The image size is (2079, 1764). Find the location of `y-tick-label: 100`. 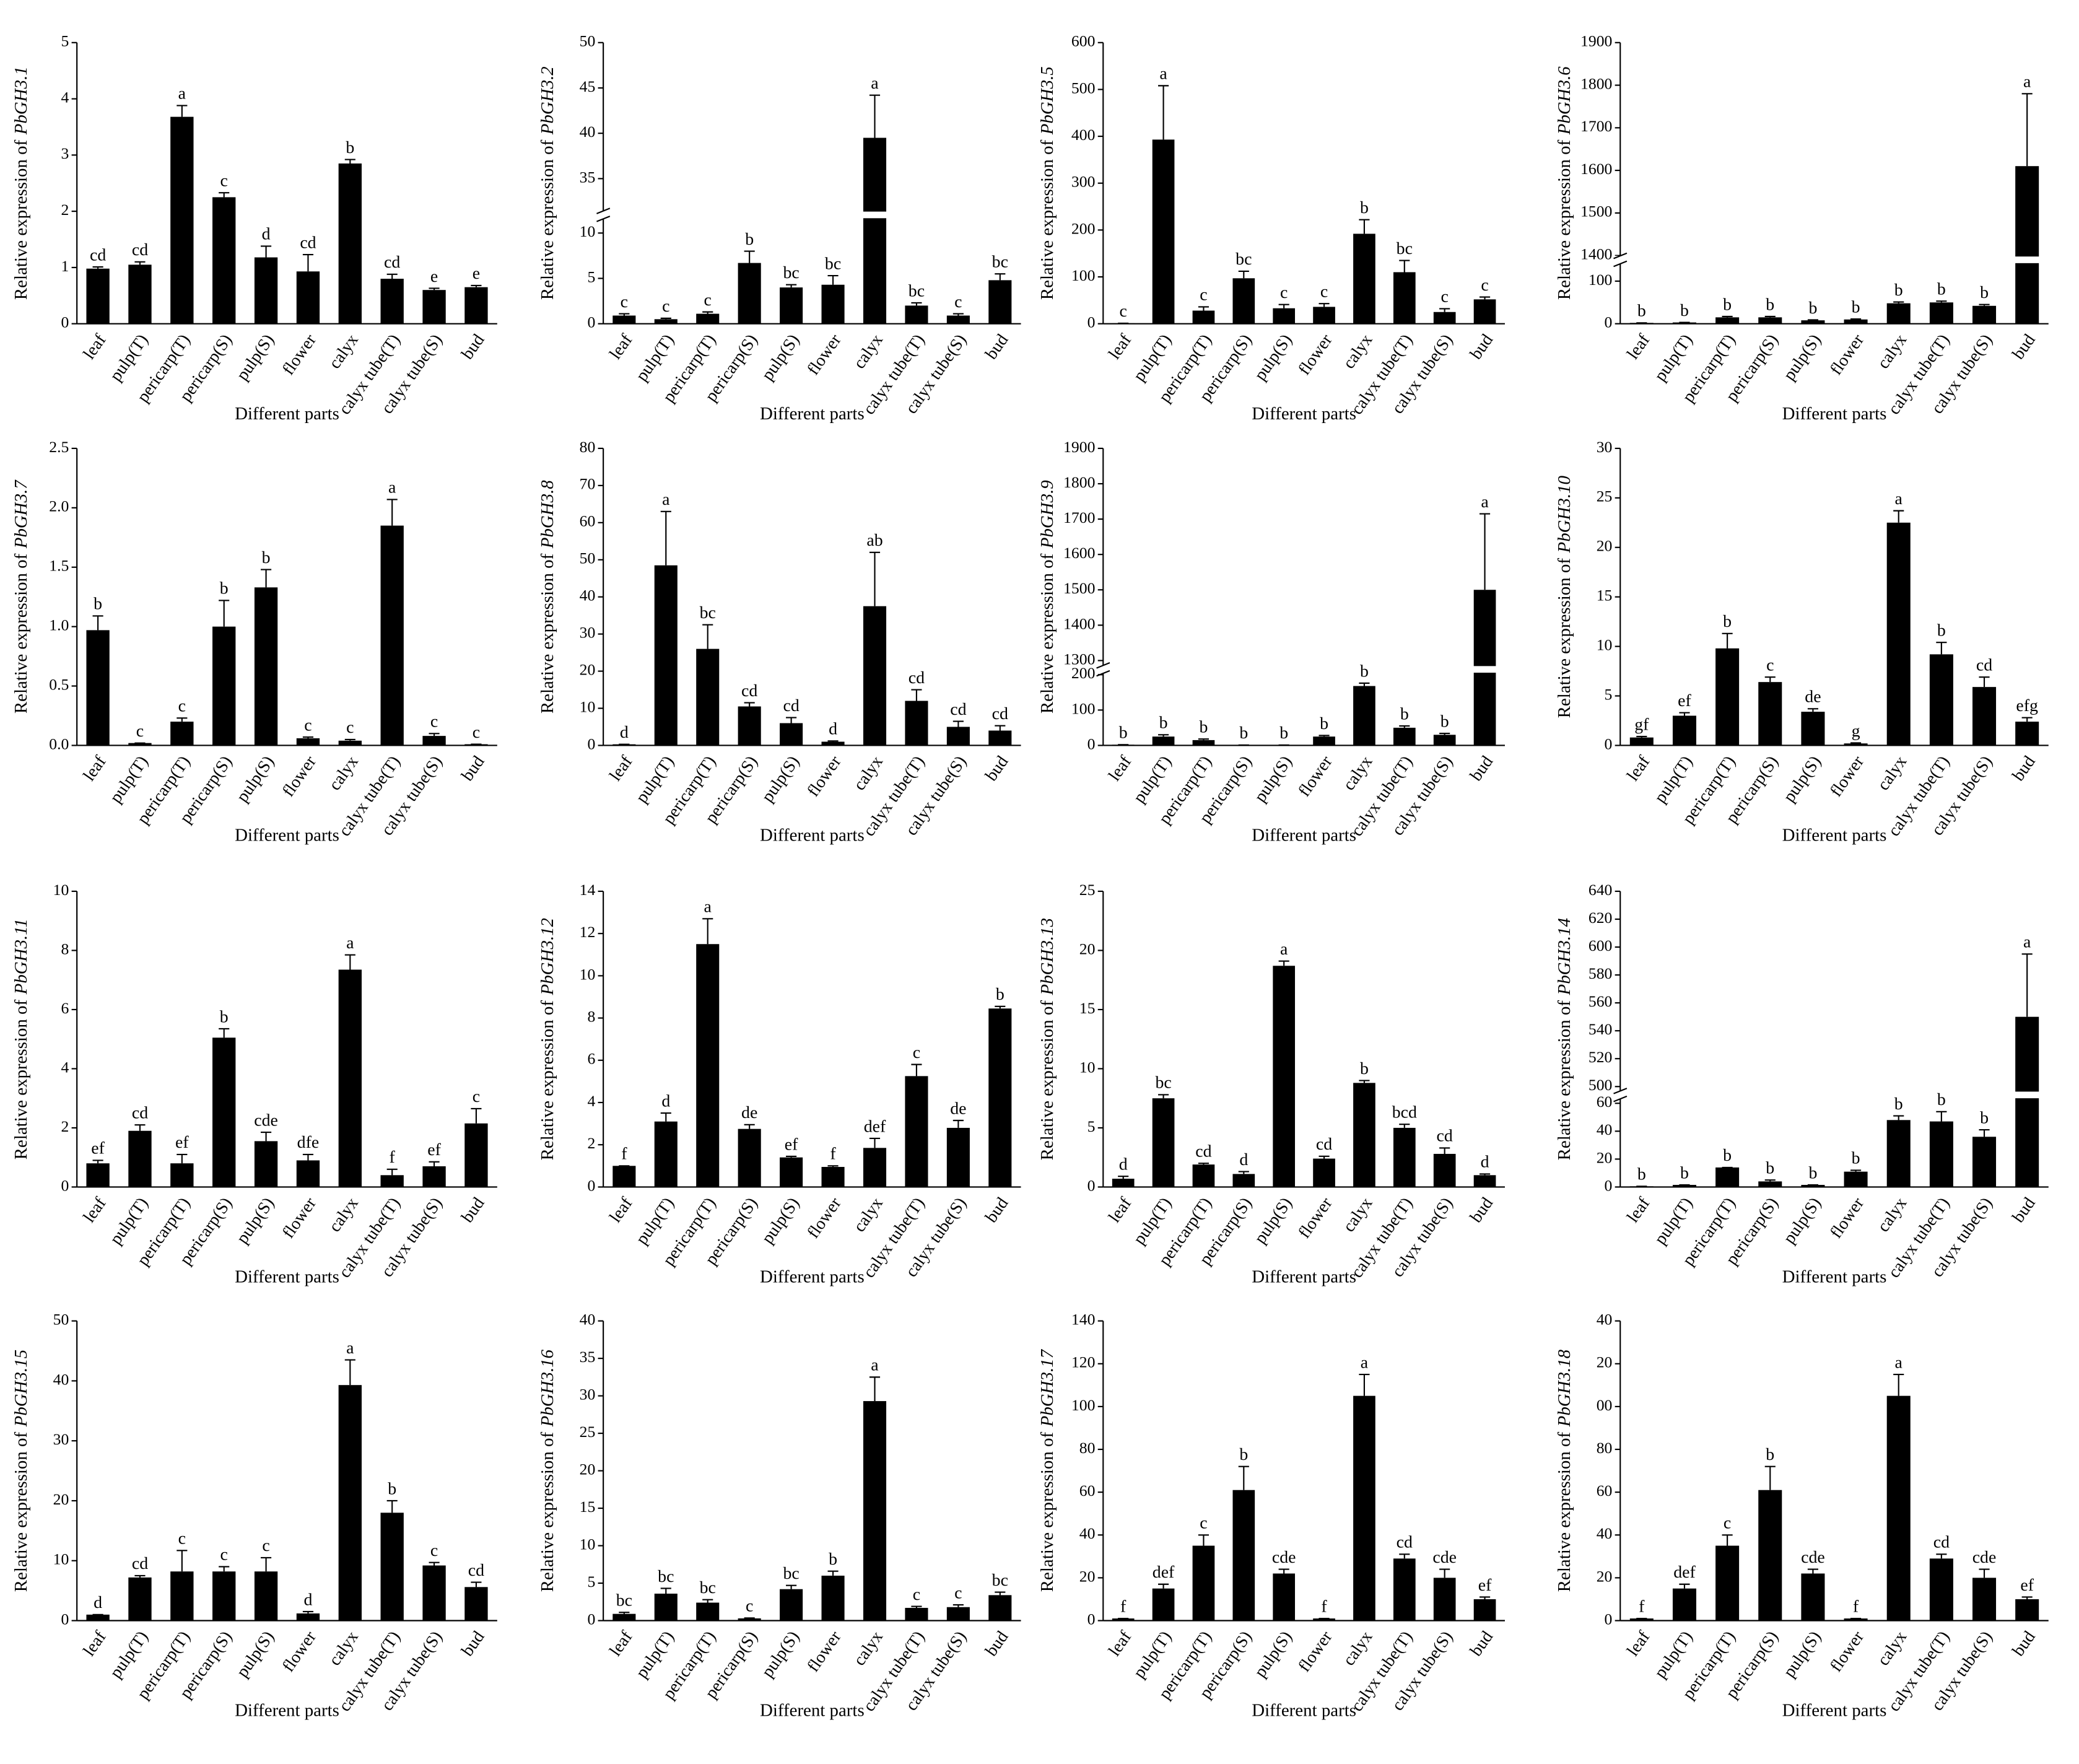

y-tick-label: 100 is located at coordinates (1601, 280).